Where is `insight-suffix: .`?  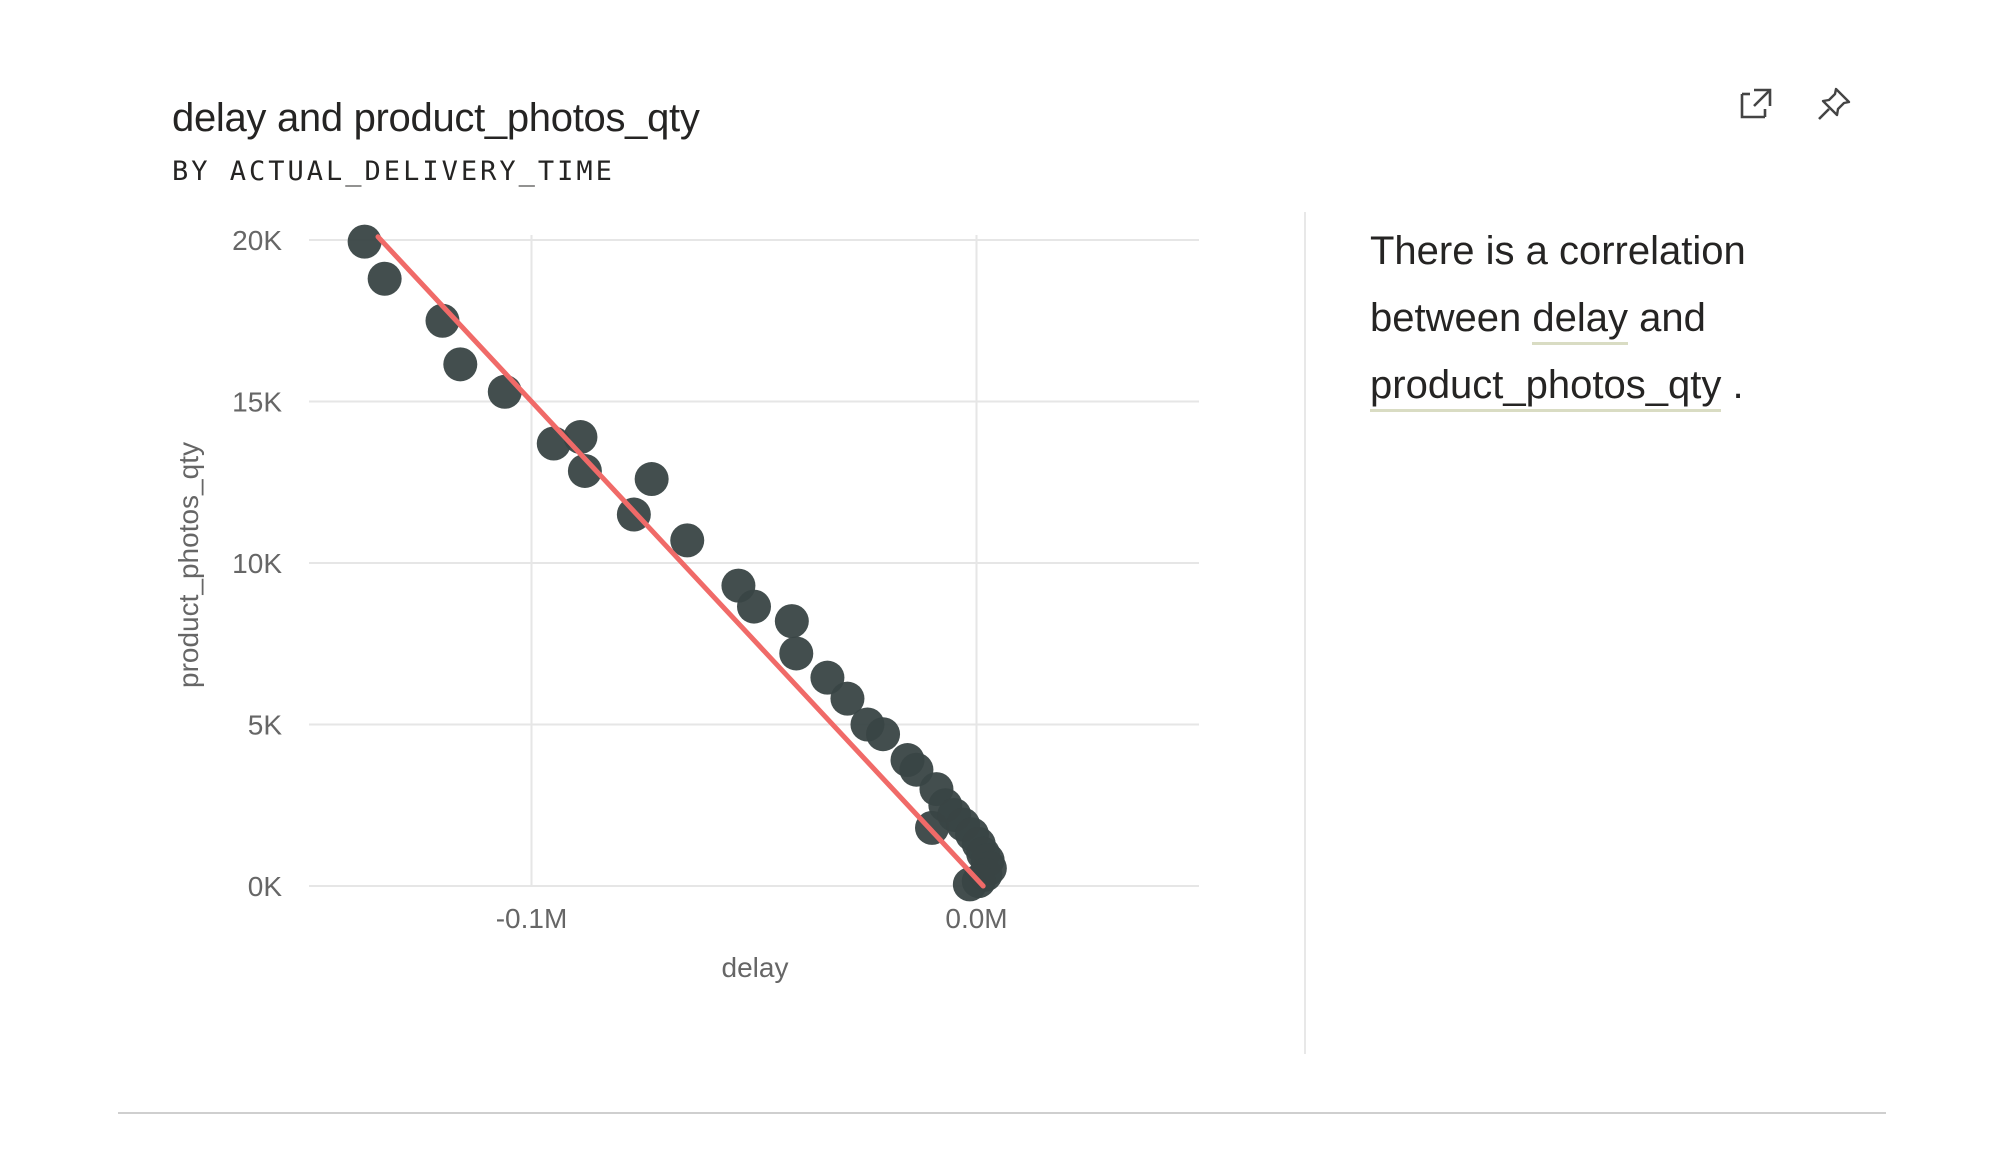
insight-suffix: . is located at coordinates (1732, 385).